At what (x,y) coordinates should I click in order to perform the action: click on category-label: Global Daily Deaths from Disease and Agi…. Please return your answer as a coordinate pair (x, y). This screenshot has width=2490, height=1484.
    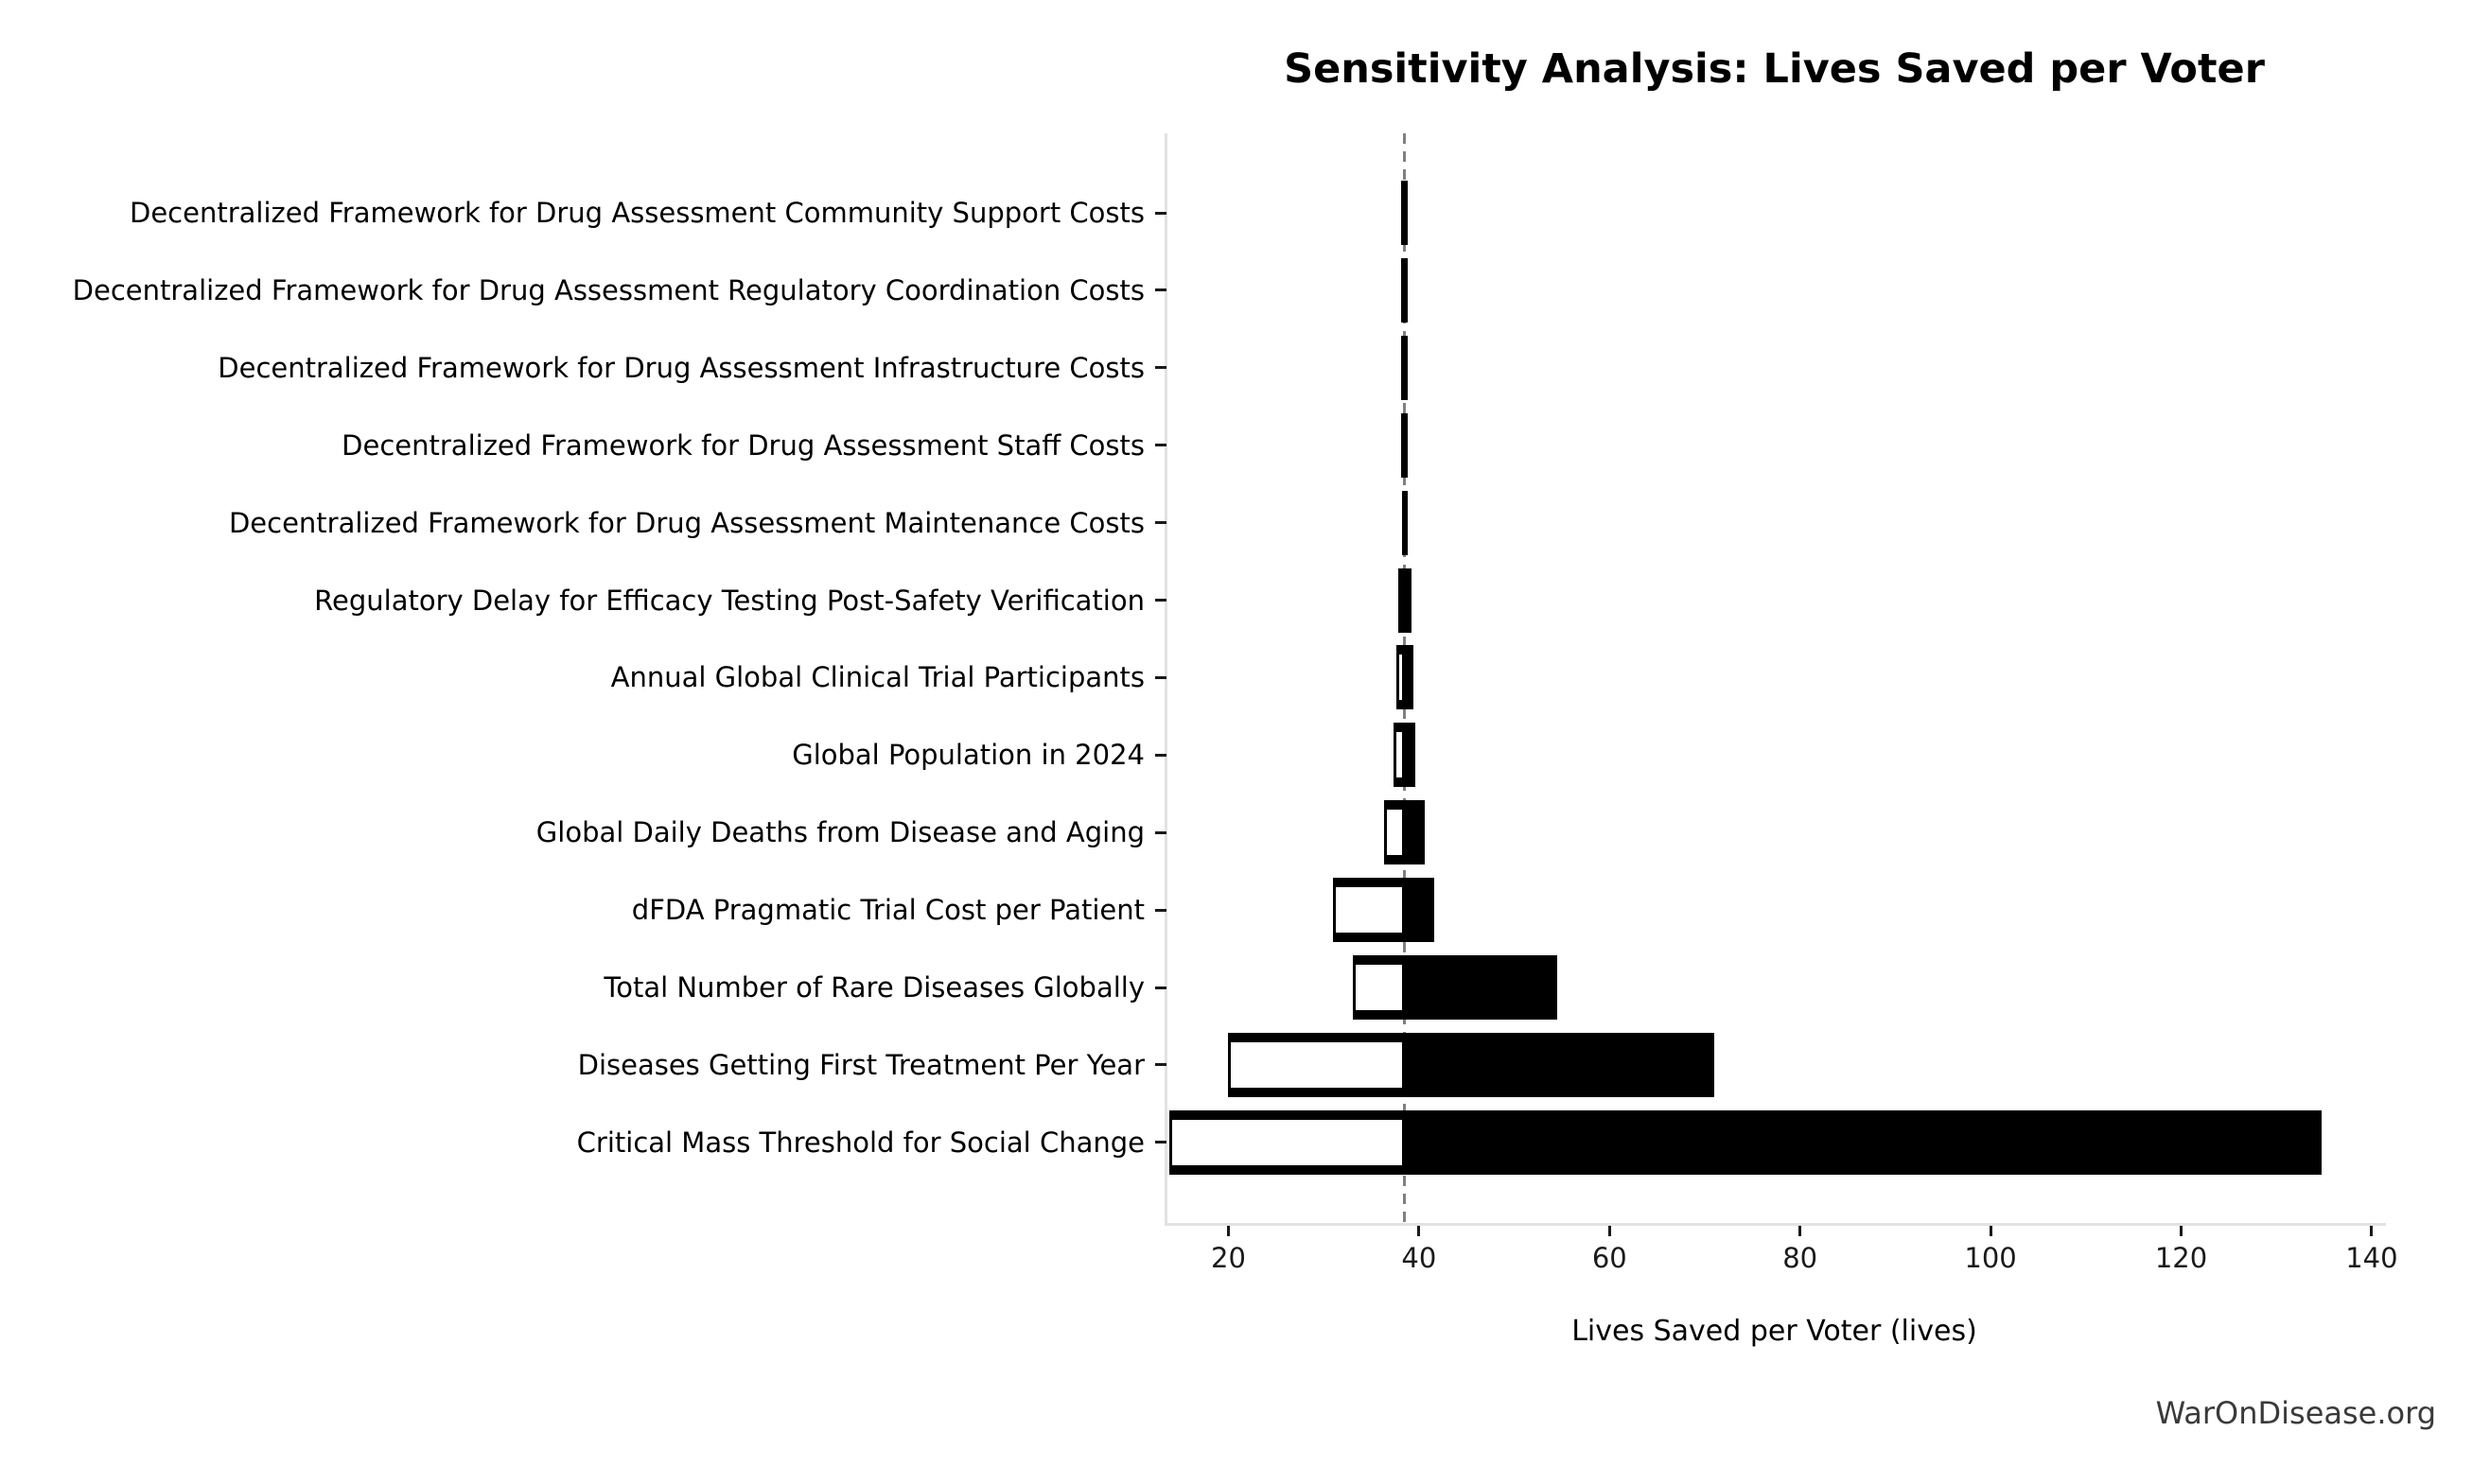
    Looking at the image, I should click on (840, 832).